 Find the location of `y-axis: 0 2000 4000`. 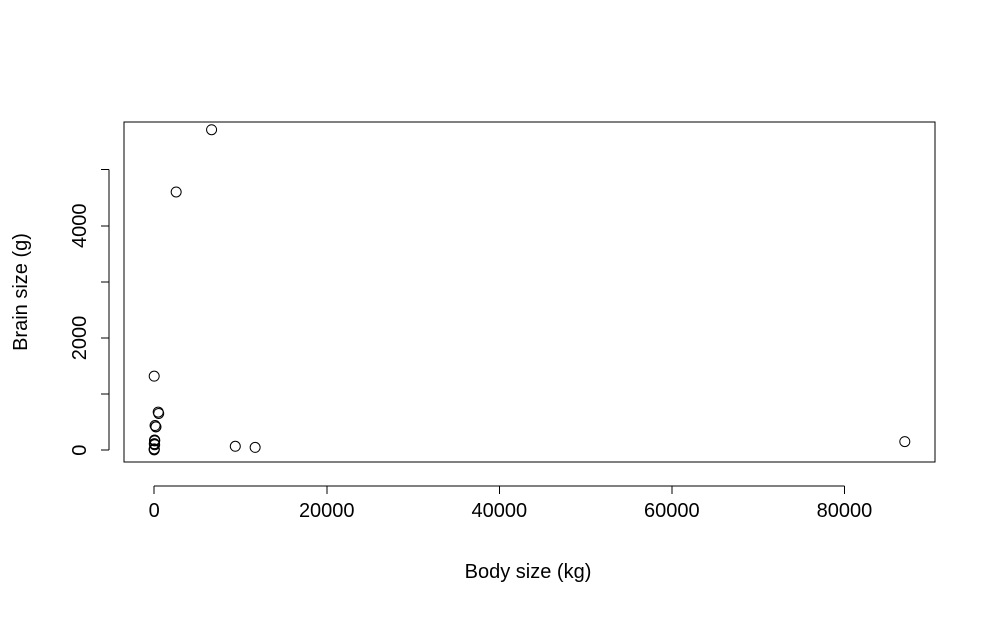

y-axis: 0 2000 4000 is located at coordinates (89, 312).